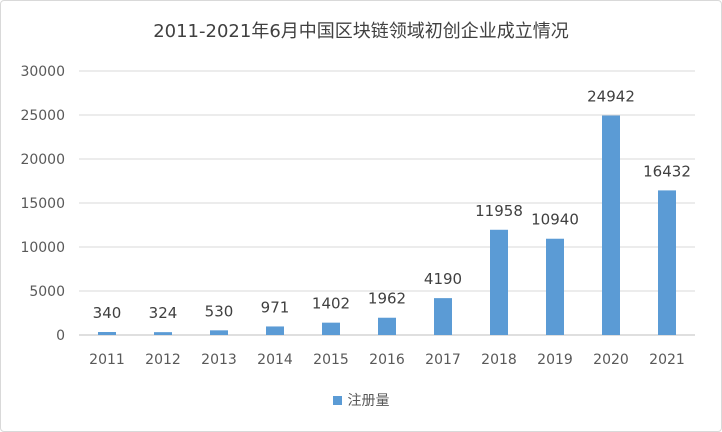 The width and height of the screenshot is (722, 432). Describe the element at coordinates (275, 307) in the screenshot. I see `data-label: 971` at that location.